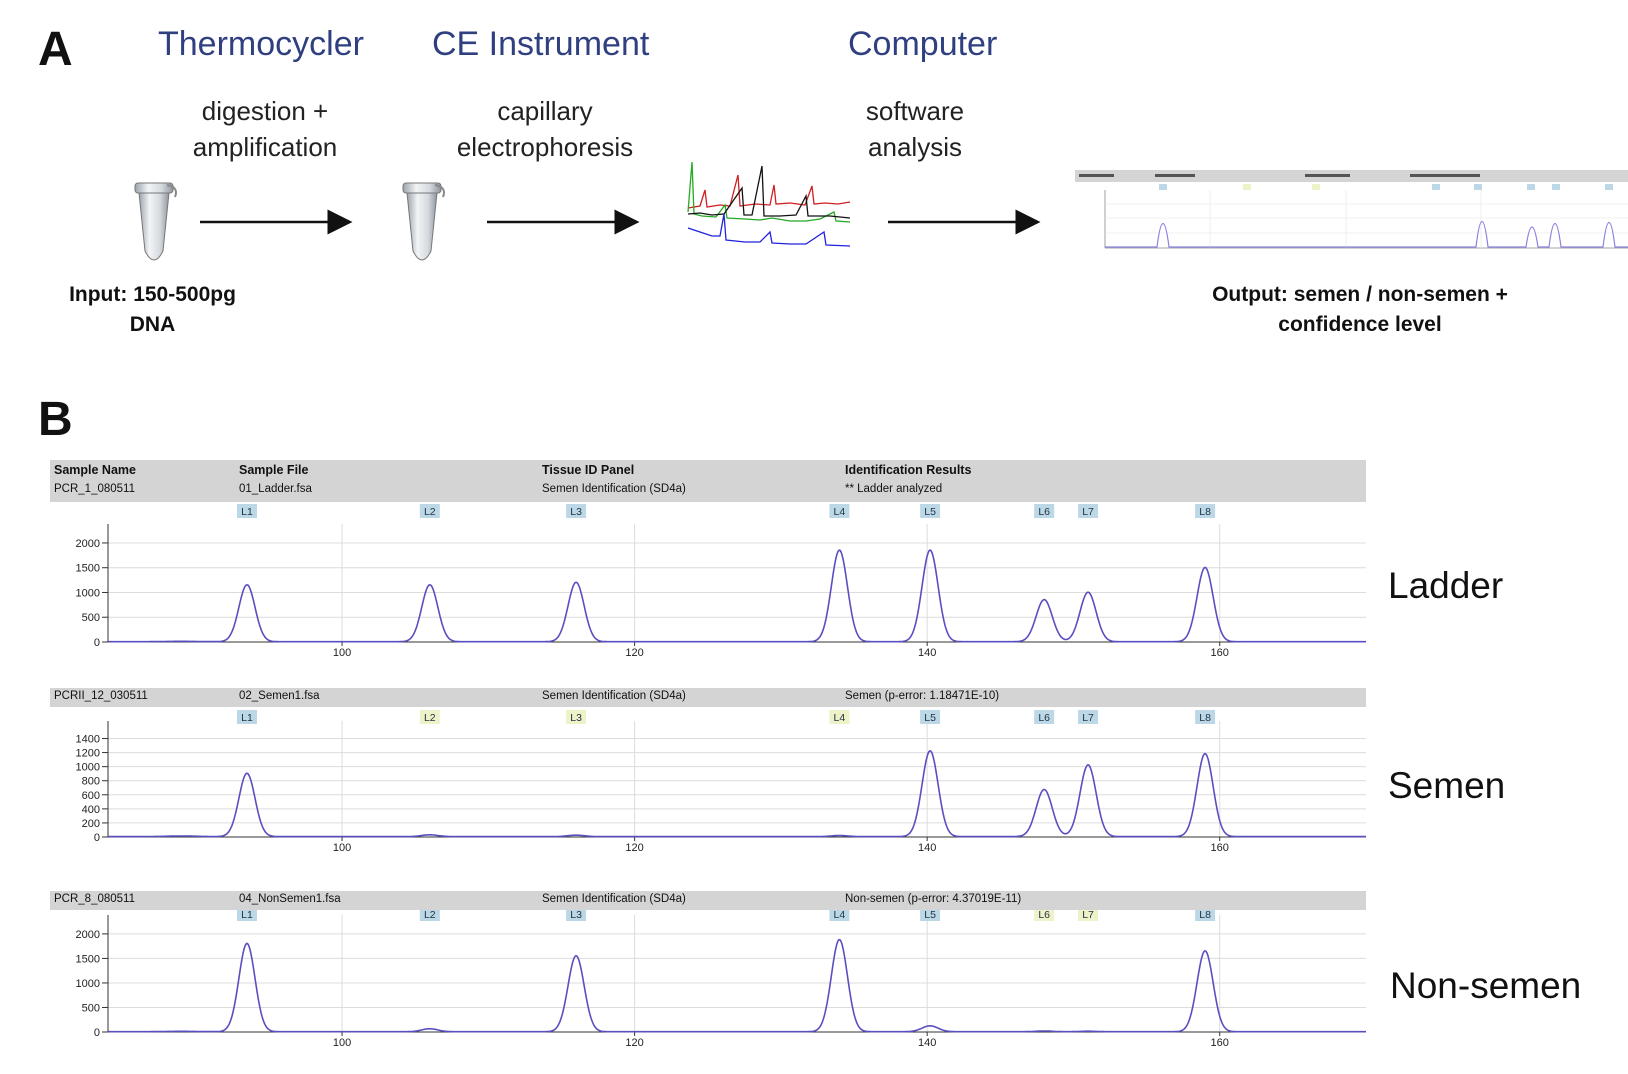 The image size is (1628, 1074). I want to click on input-line: DNA, so click(152, 324).